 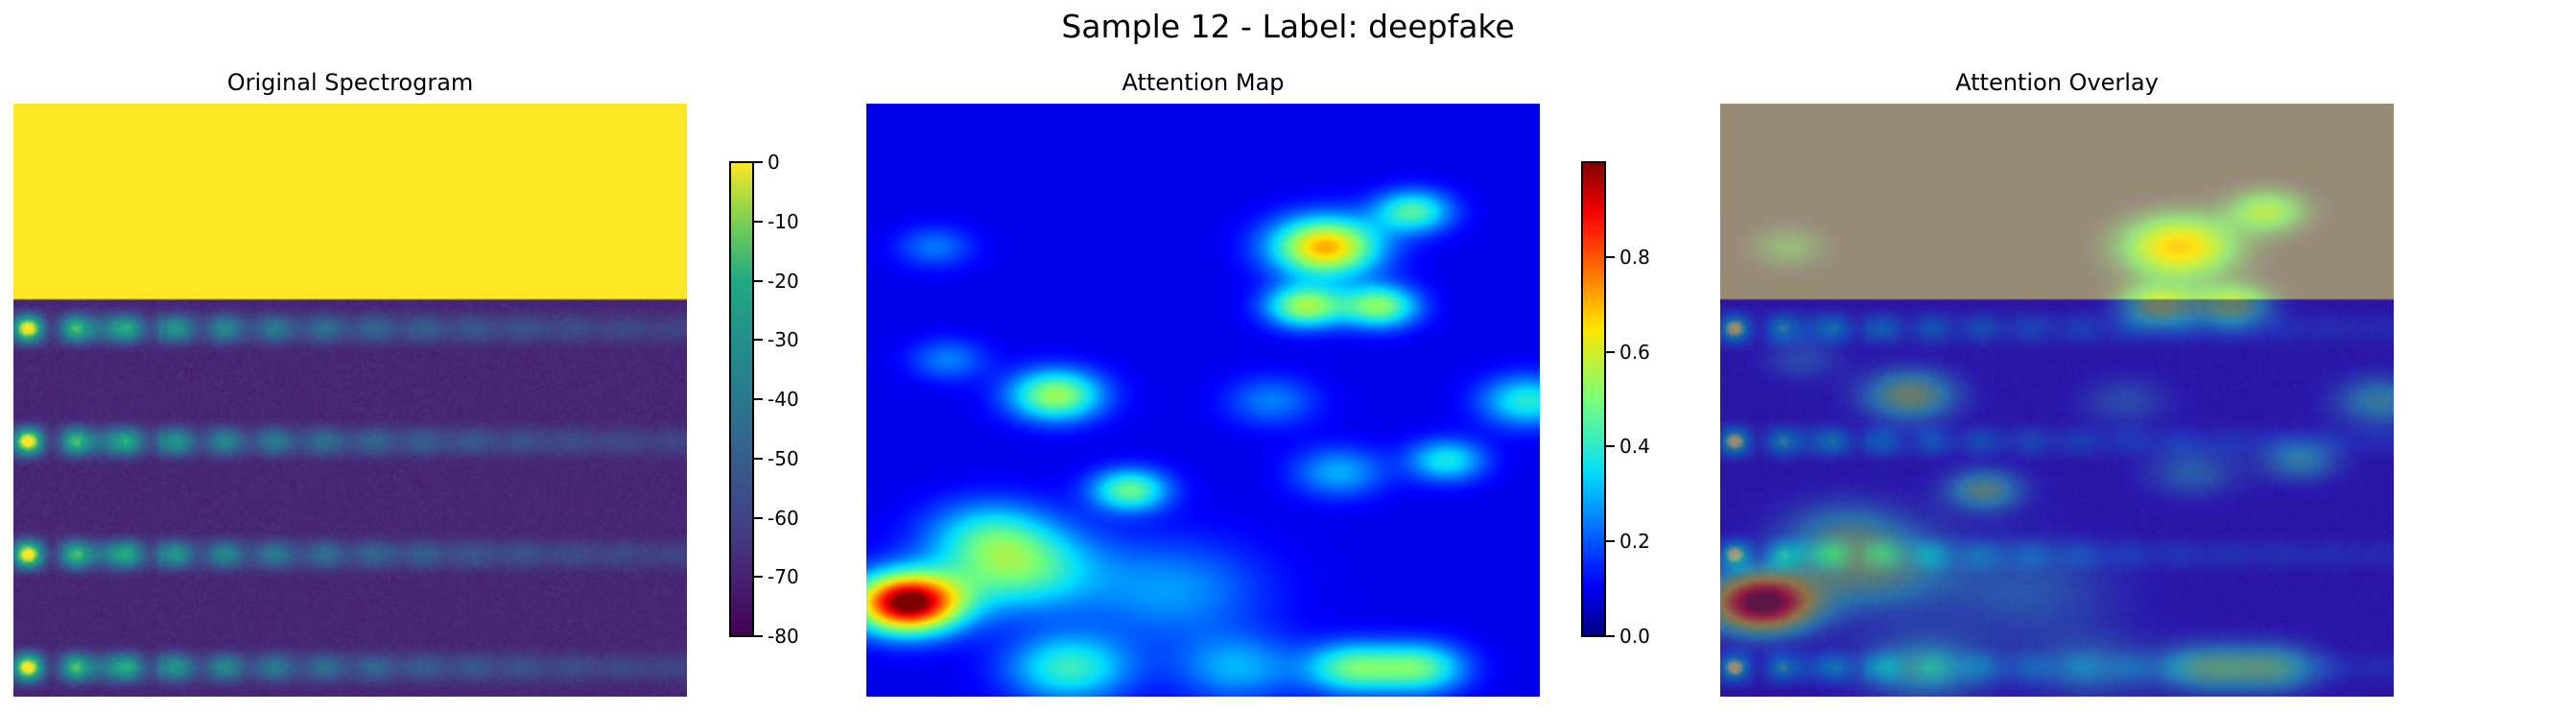 What do you see at coordinates (1288, 26) in the screenshot?
I see `figure-title: Sample 12 - Label: deepfake` at bounding box center [1288, 26].